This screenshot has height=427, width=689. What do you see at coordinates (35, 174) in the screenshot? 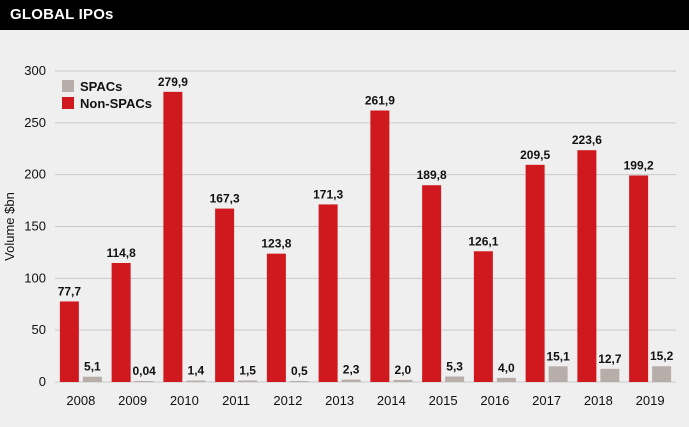
I see `y-tick-label: 200` at bounding box center [35, 174].